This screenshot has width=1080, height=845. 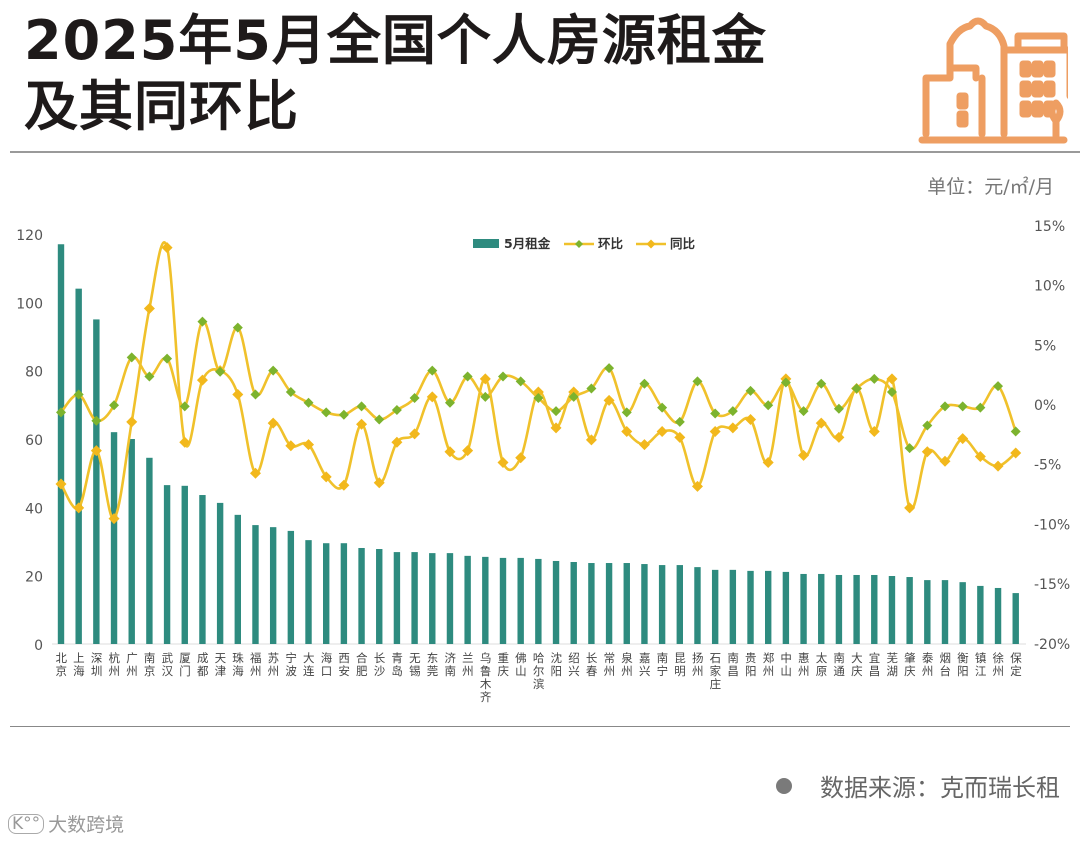 What do you see at coordinates (990, 187) in the screenshot?
I see `unit-label: 单位：元/㎡/月` at bounding box center [990, 187].